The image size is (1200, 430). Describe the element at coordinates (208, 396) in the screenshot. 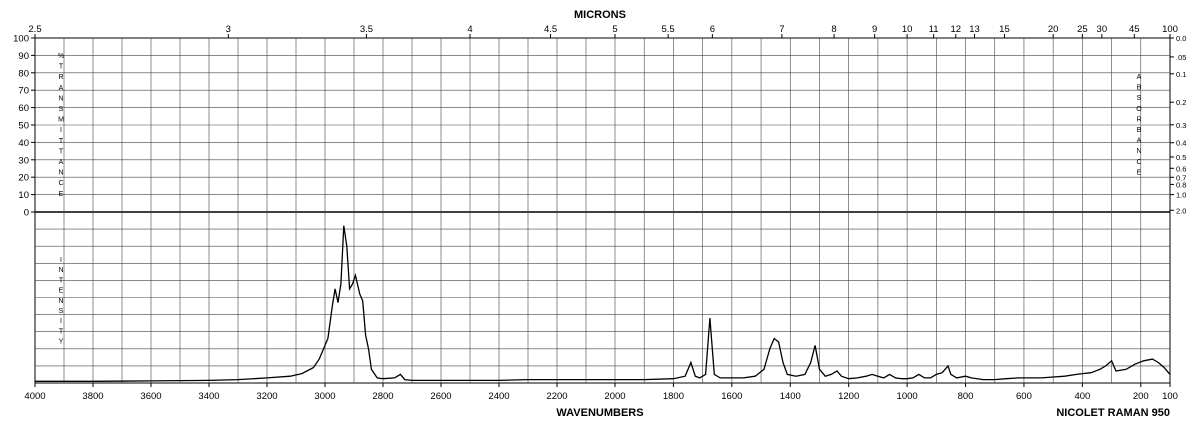

I see `wavenumber-tick-label: 3400` at that location.